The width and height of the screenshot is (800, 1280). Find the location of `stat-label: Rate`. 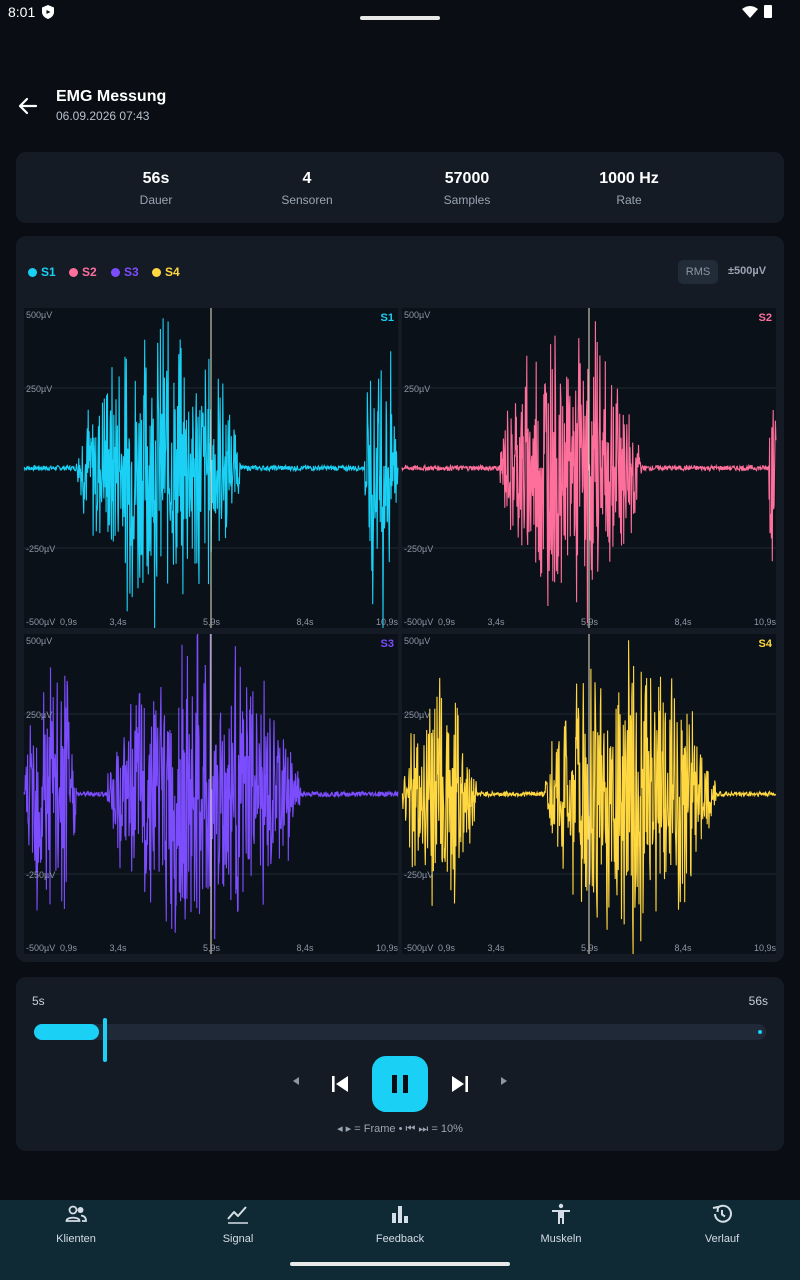

stat-label: Rate is located at coordinates (629, 200).